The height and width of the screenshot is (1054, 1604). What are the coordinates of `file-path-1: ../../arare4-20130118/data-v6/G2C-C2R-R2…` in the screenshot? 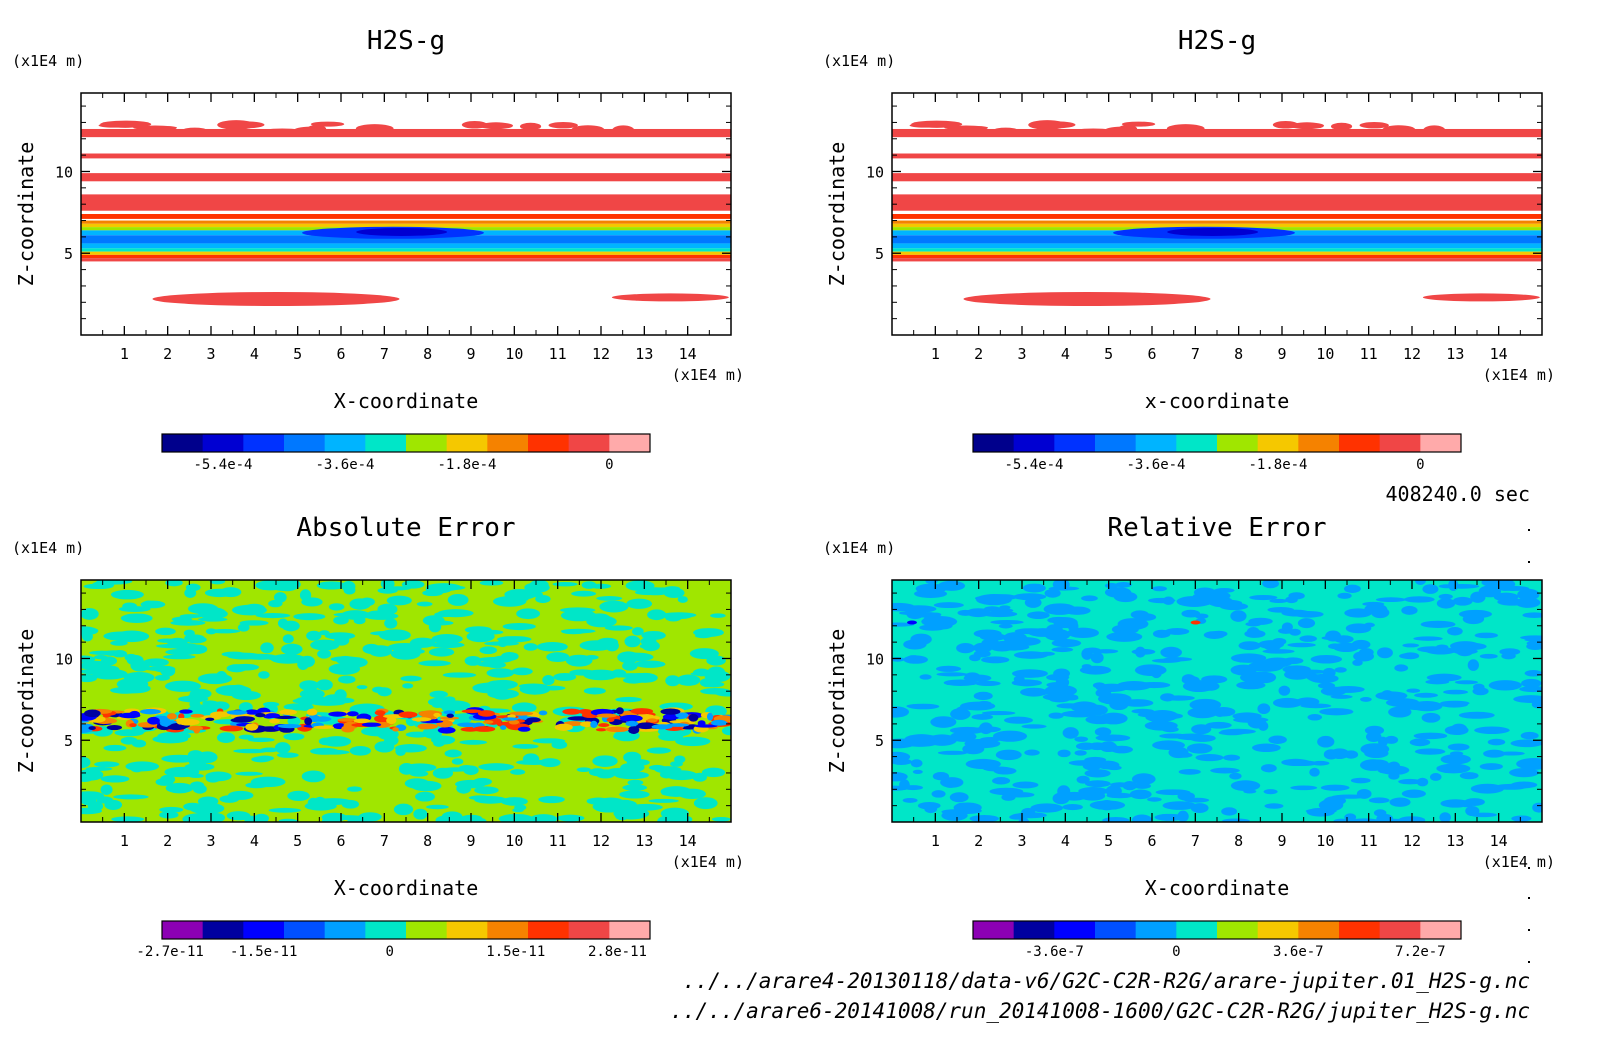 It's located at (1106, 981).